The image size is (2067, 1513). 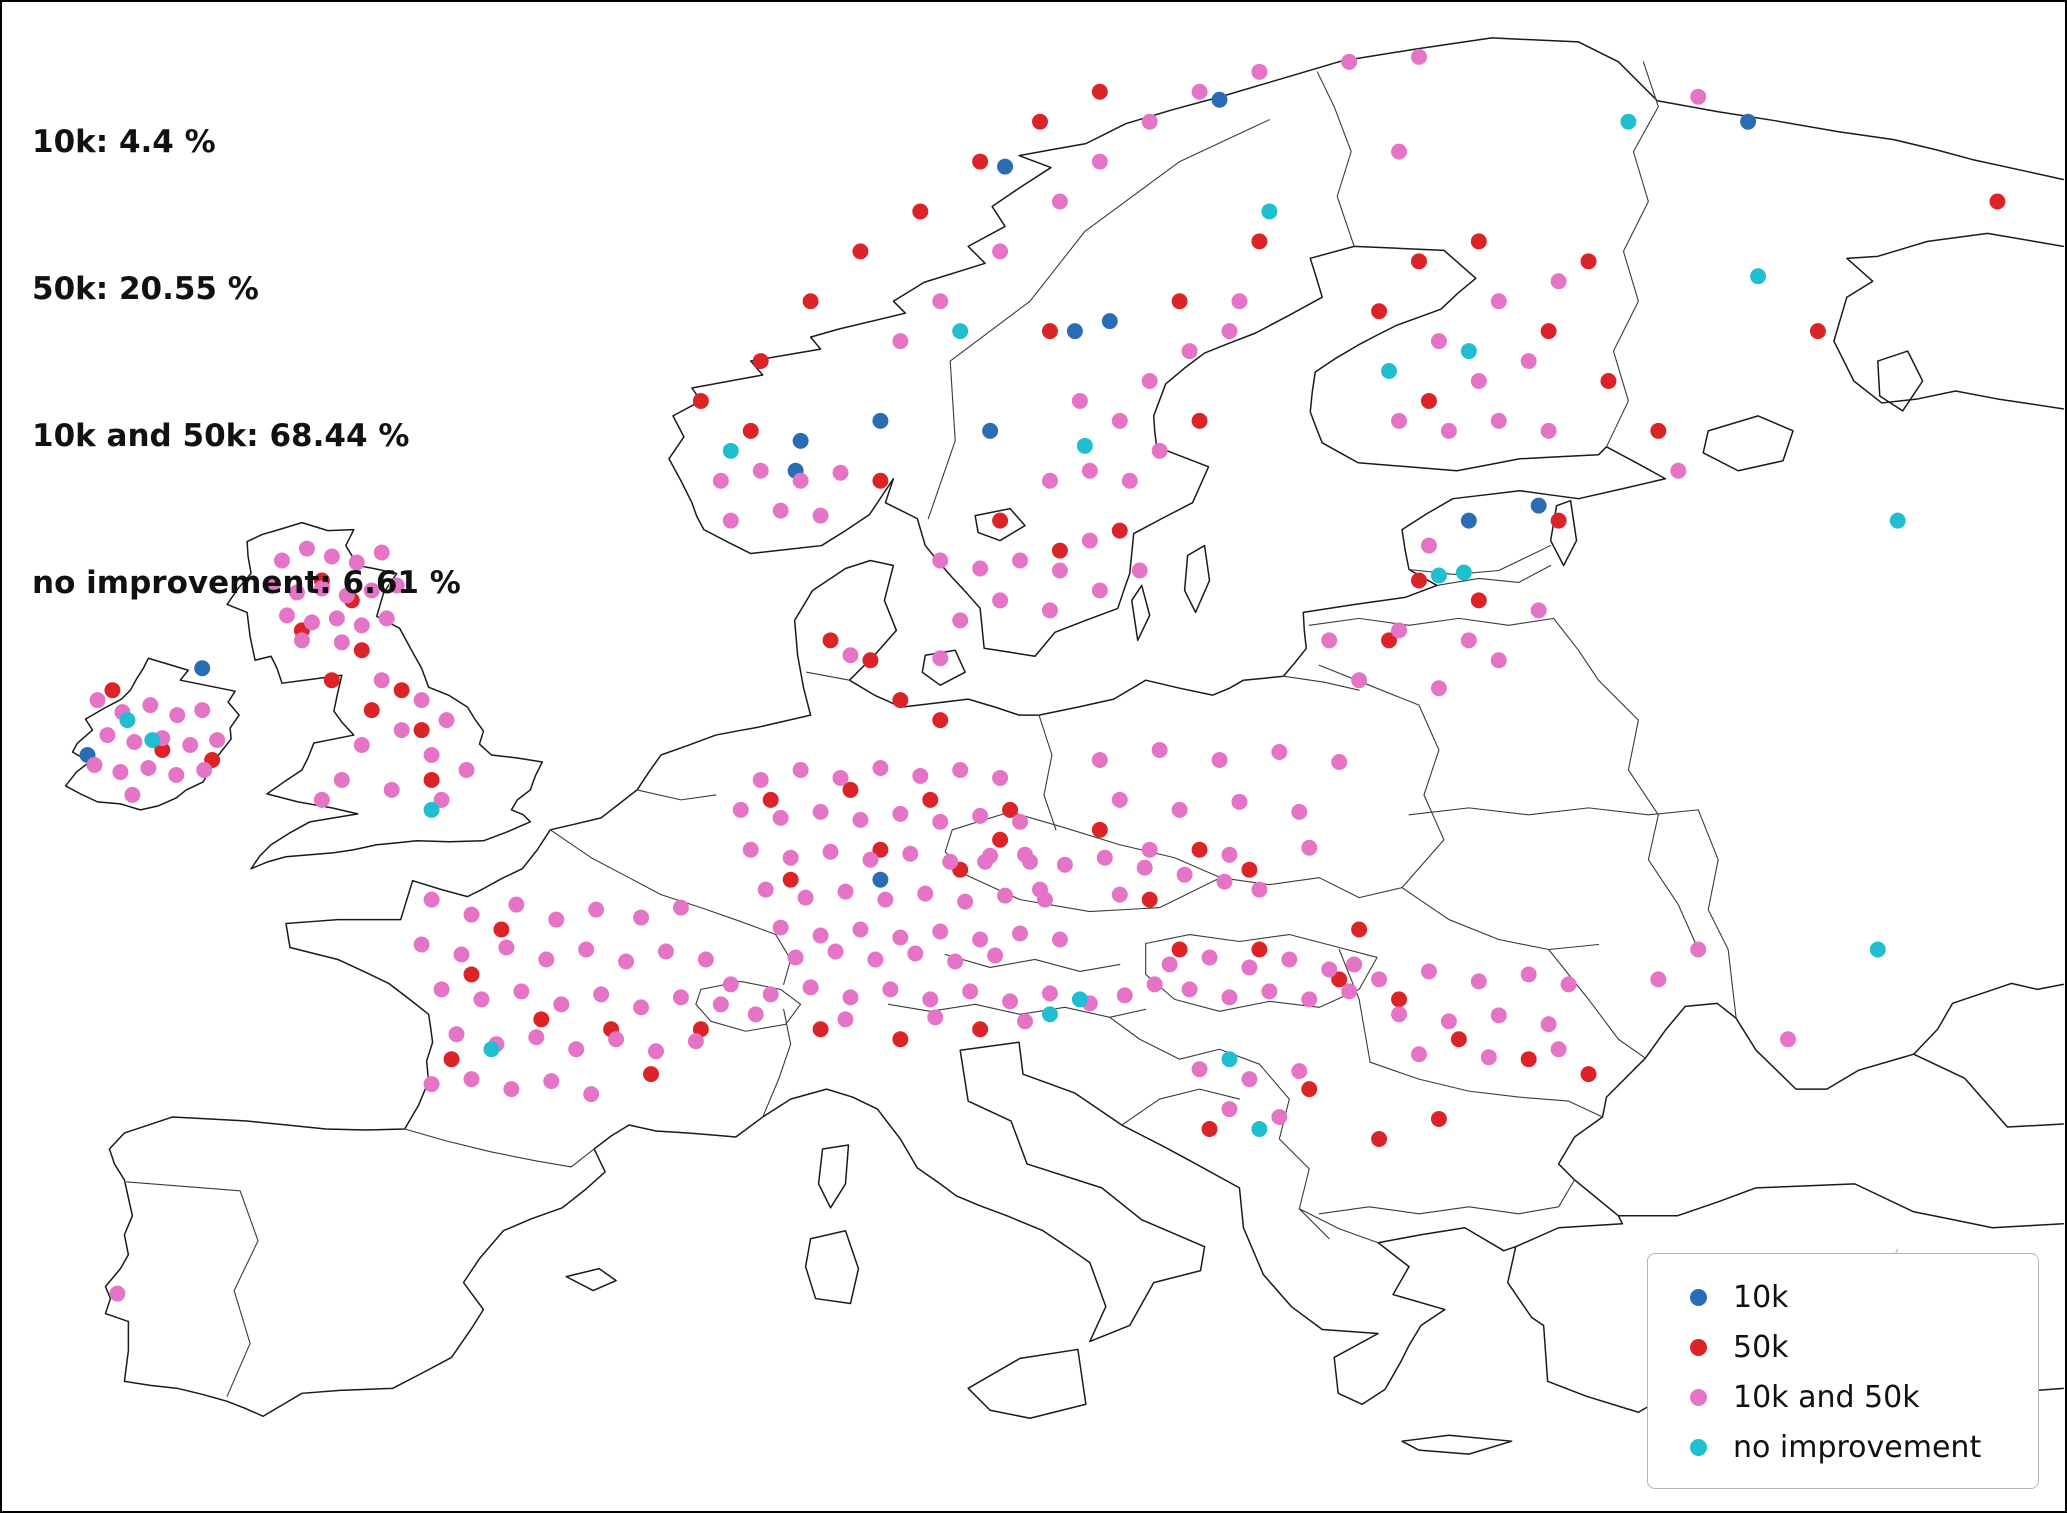 What do you see at coordinates (221, 436) in the screenshot?
I see `stat-line-10k-and-50k: 10k and 50k: 68.44 %` at bounding box center [221, 436].